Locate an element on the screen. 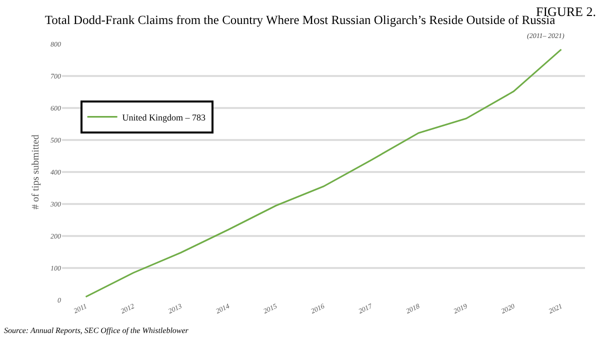  source-note: Source: Annual Reports, SEC Office of the Whistleblower is located at coordinates (97, 330).